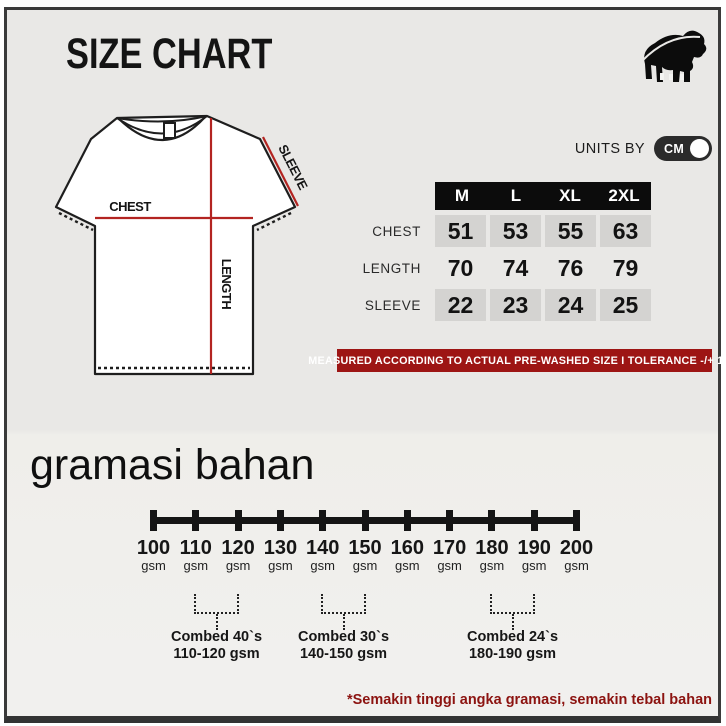 The width and height of the screenshot is (726, 726). I want to click on gorilla-logo-icon, so click(674, 56).